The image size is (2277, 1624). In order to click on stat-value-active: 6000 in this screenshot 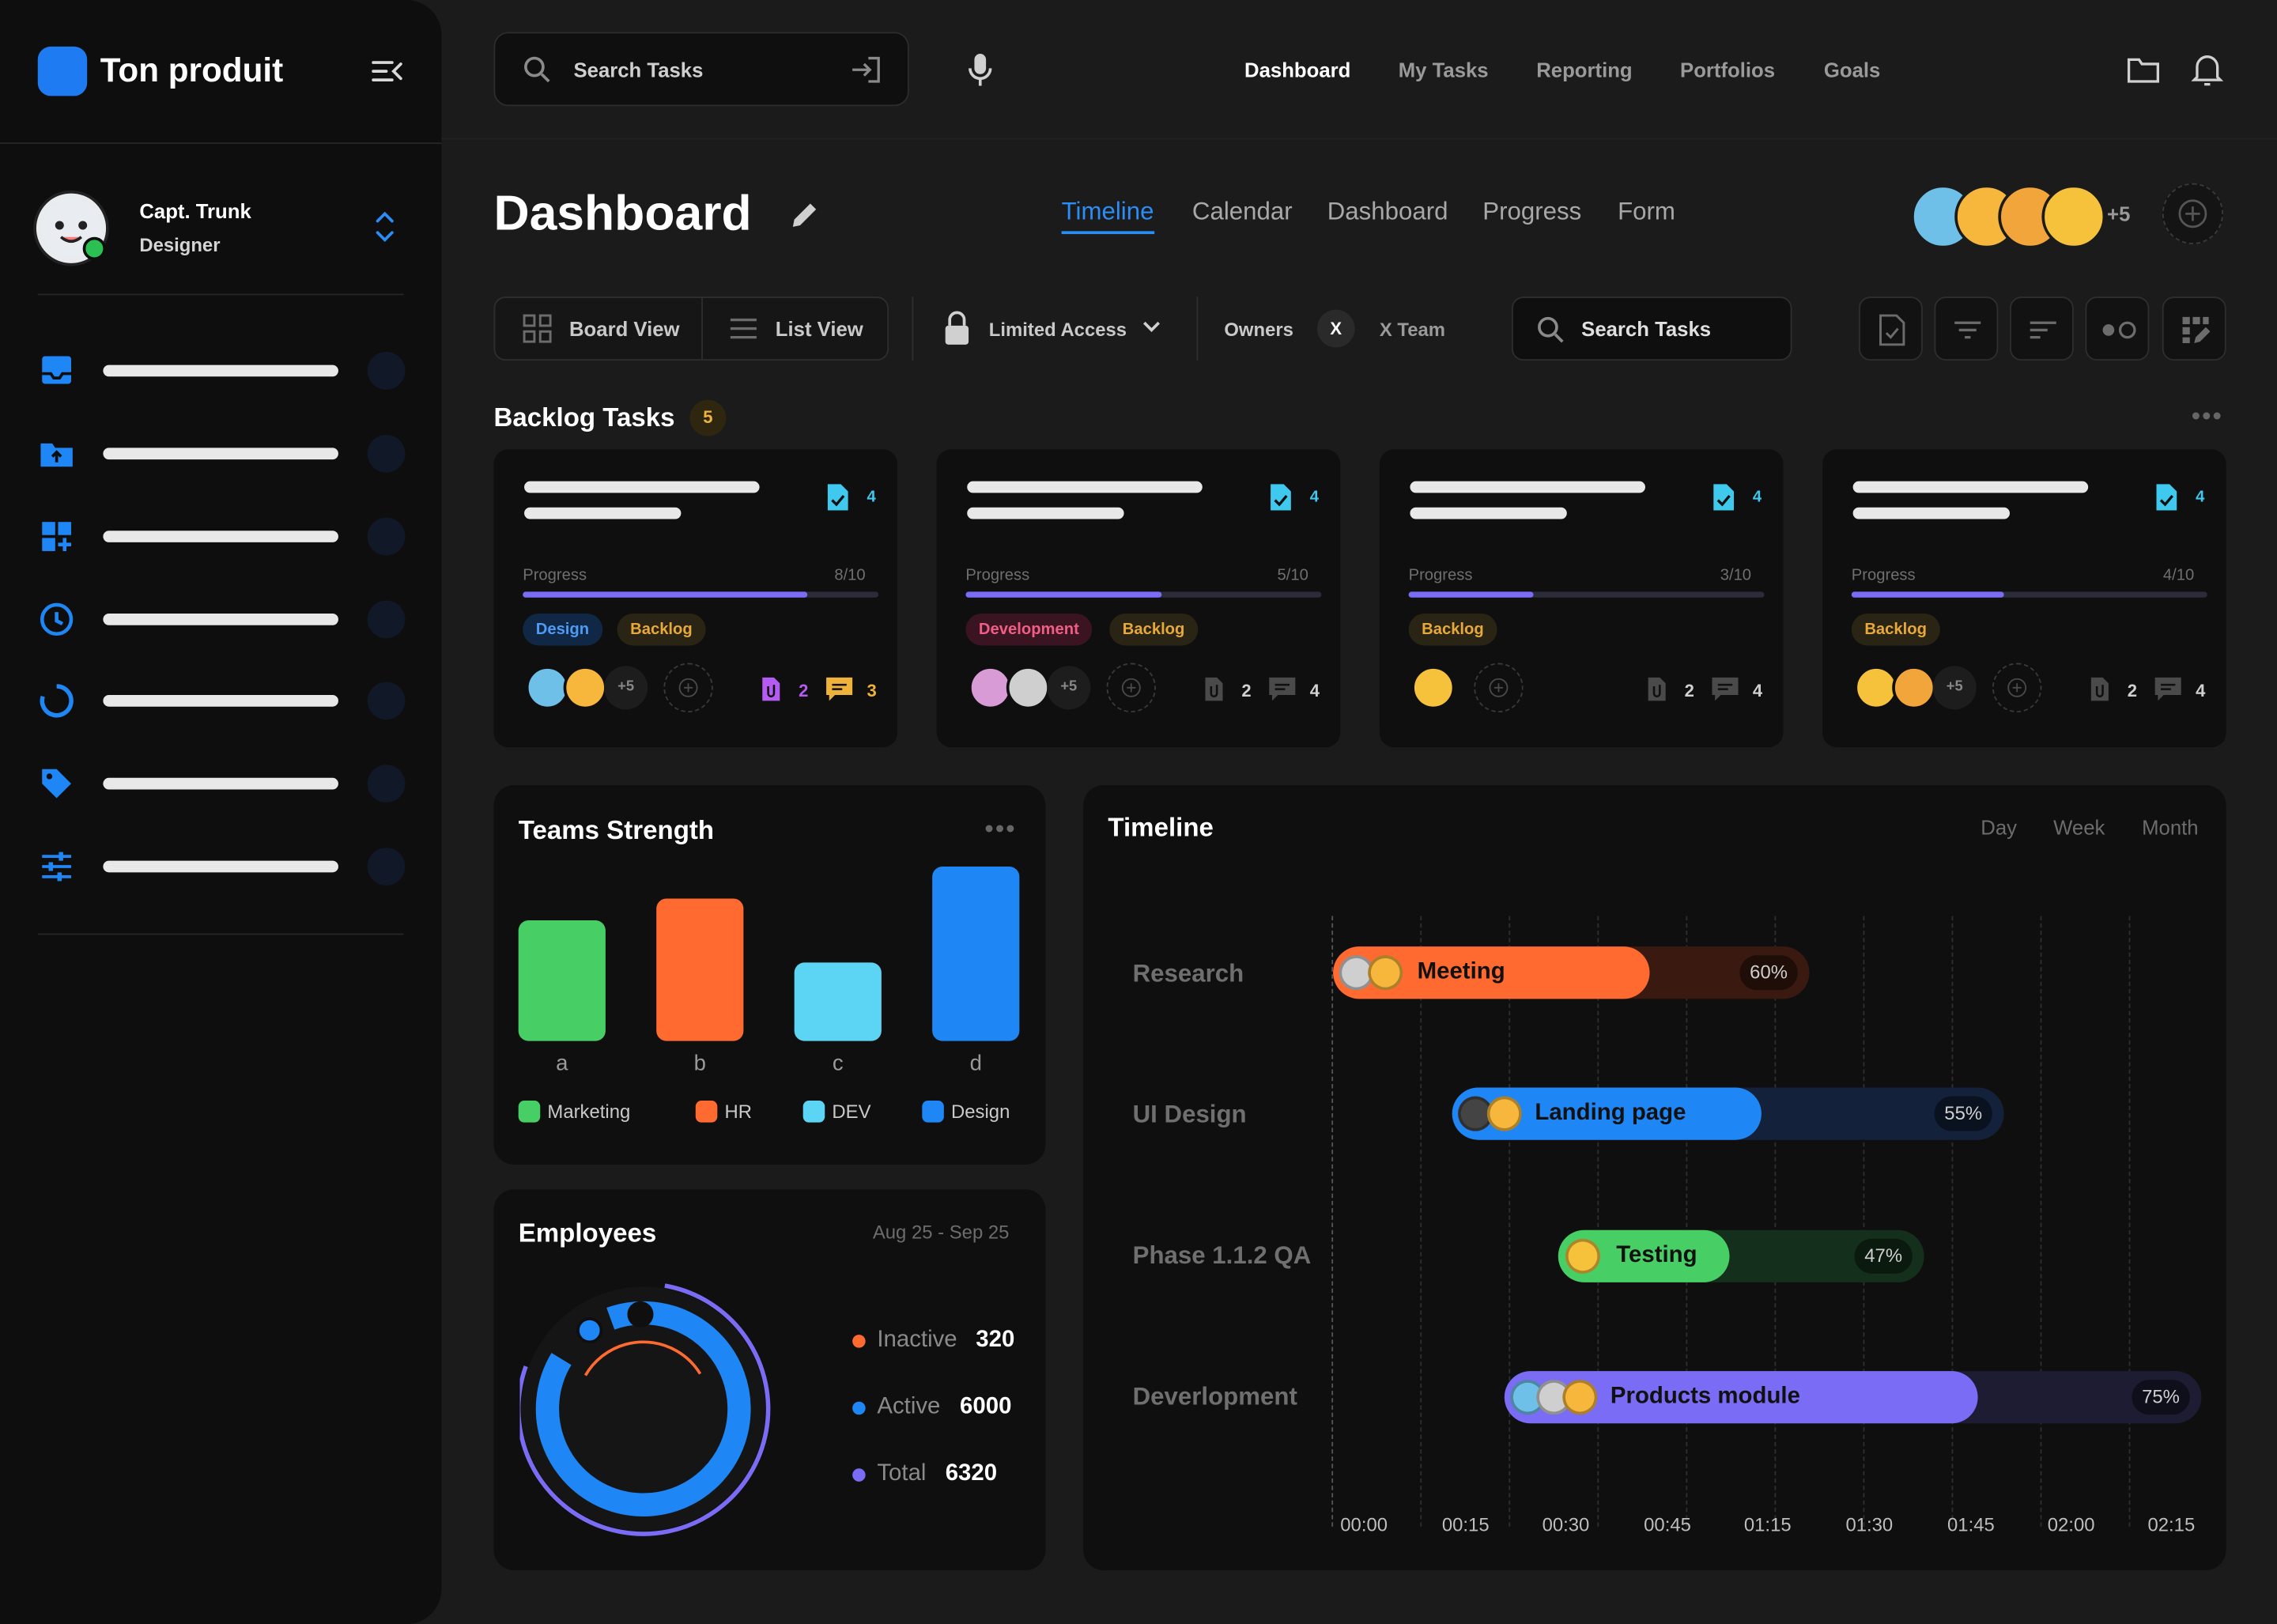, I will do `click(986, 1407)`.